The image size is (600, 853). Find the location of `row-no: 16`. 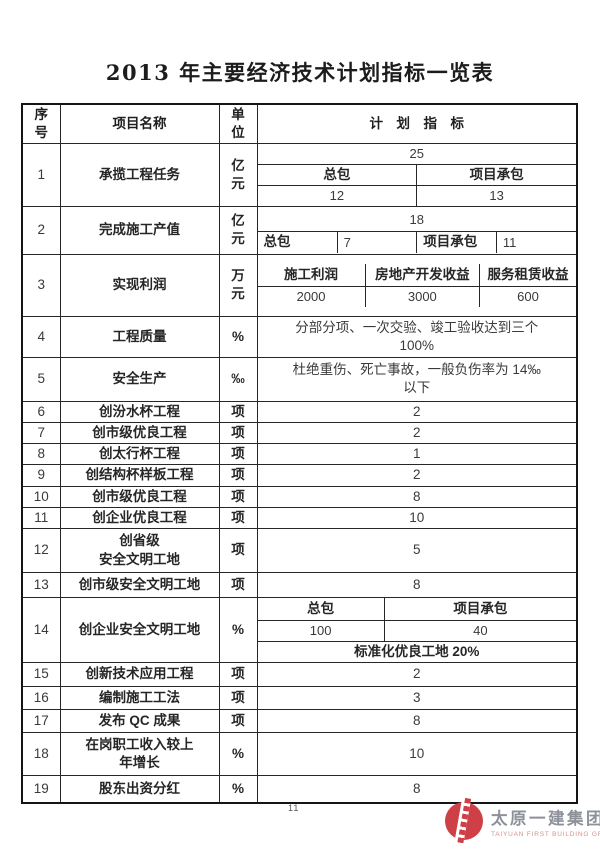

row-no: 16 is located at coordinates (41, 698).